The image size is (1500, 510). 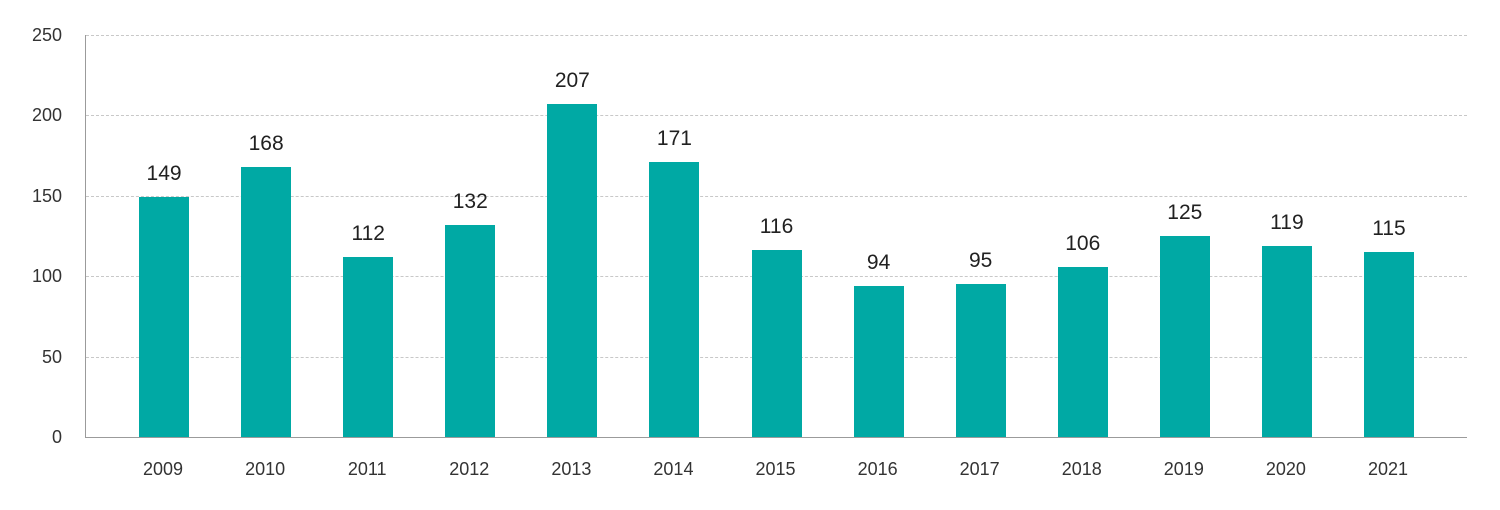 I want to click on x-tick-label-2020: 2020, so click(x=1285, y=469).